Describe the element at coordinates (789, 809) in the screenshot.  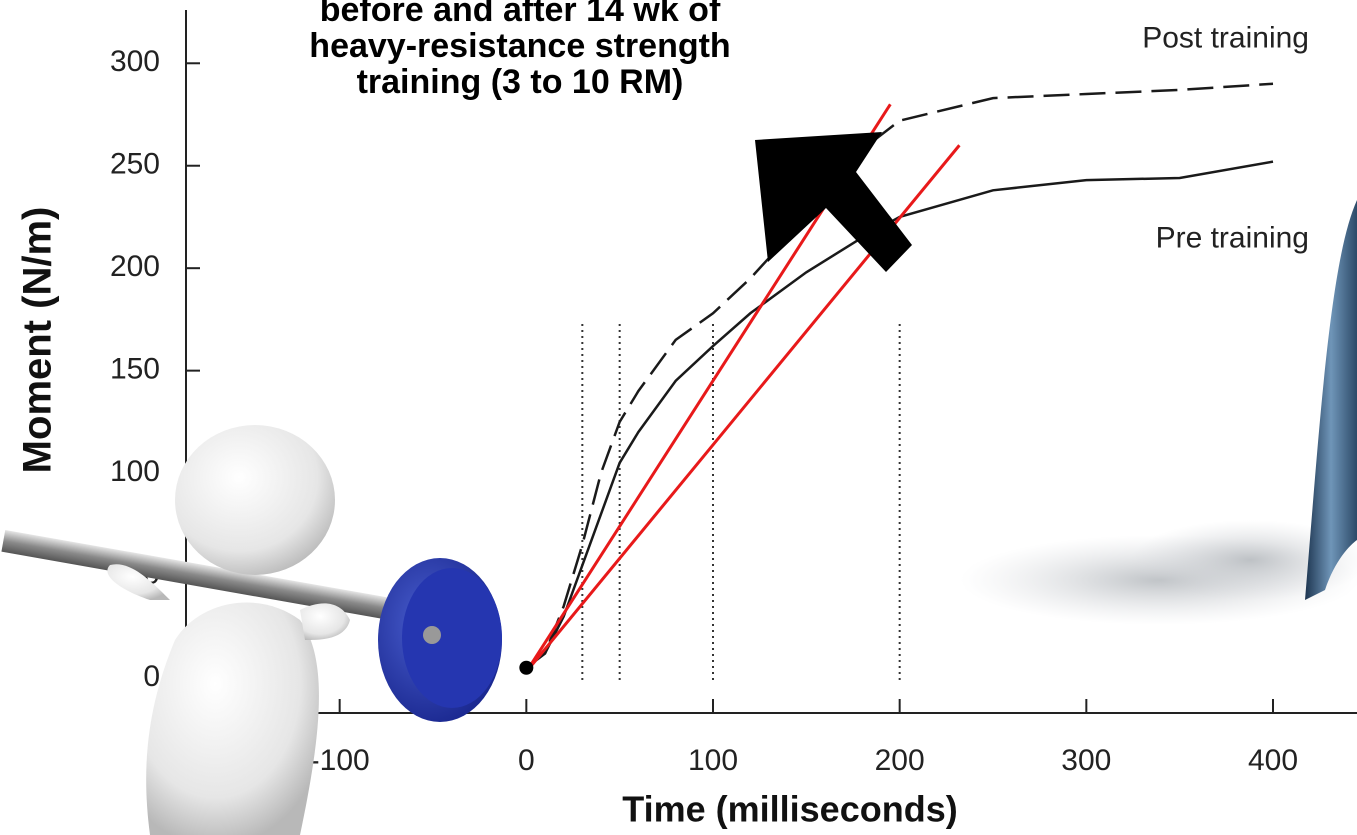
I see `x-axis-title: Time (milliseconds)` at that location.